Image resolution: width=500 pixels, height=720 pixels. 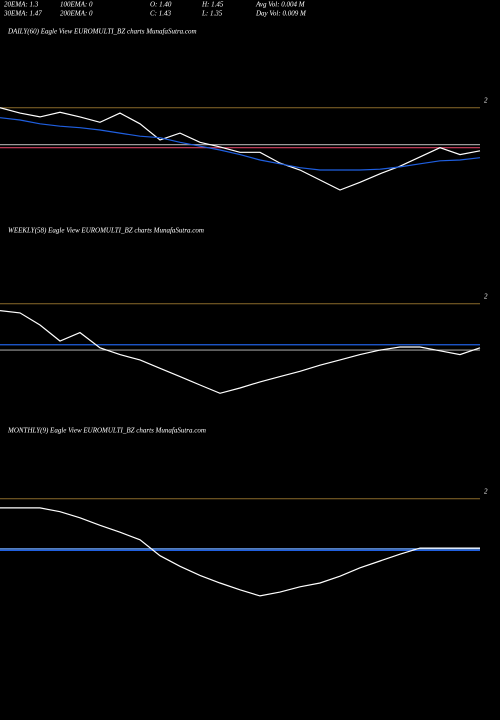 I want to click on header-stat: L: 1.35, so click(x=212, y=14).